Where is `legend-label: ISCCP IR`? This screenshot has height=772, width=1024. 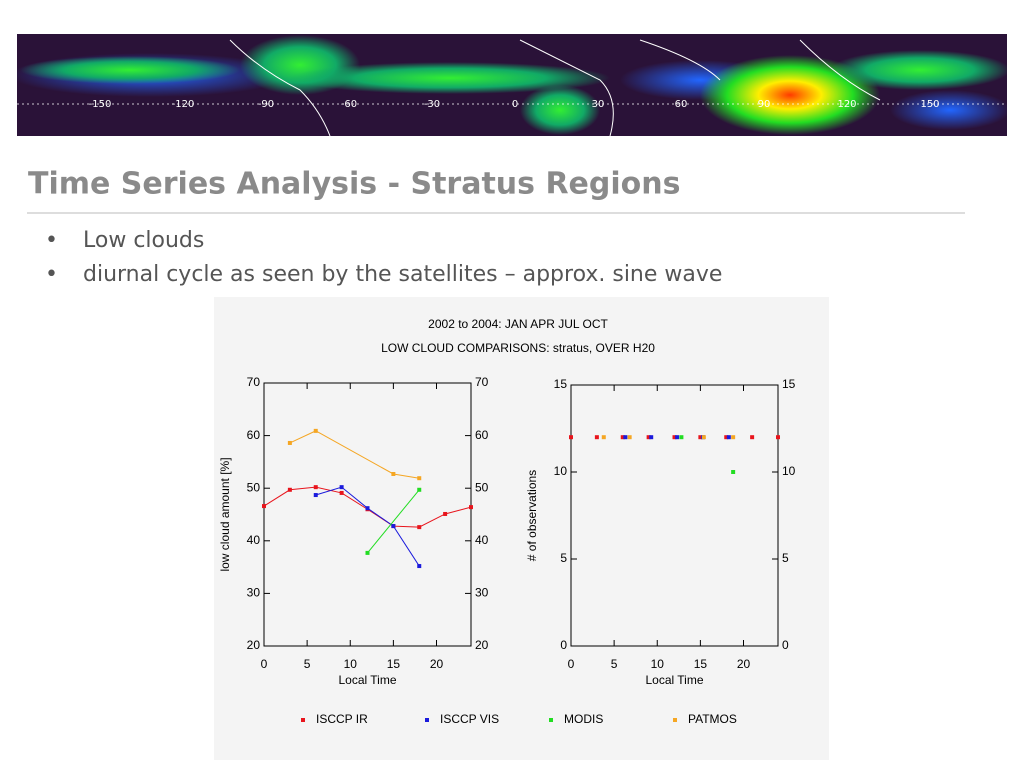 legend-label: ISCCP IR is located at coordinates (342, 719).